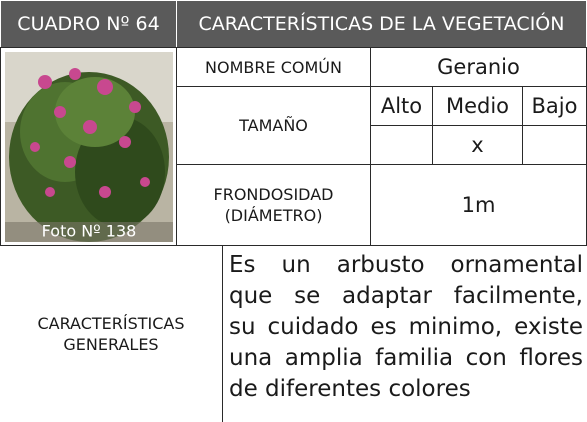 The width and height of the screenshot is (587, 422). I want to click on text-line: una amplia familia con flores, so click(406, 358).